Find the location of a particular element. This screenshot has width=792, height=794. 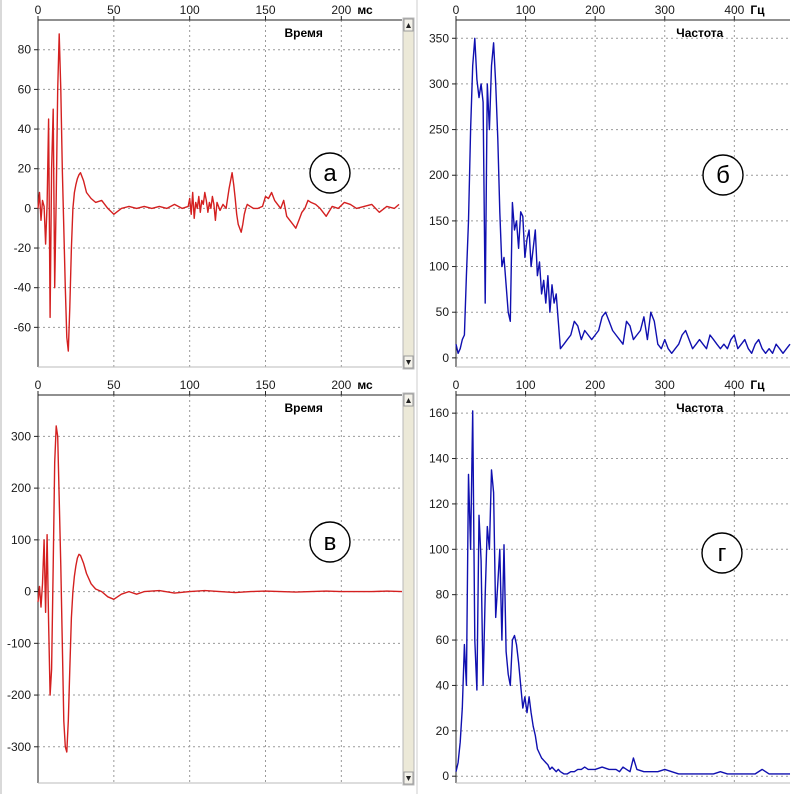

y-tick-label: 100 is located at coordinates (439, 549).